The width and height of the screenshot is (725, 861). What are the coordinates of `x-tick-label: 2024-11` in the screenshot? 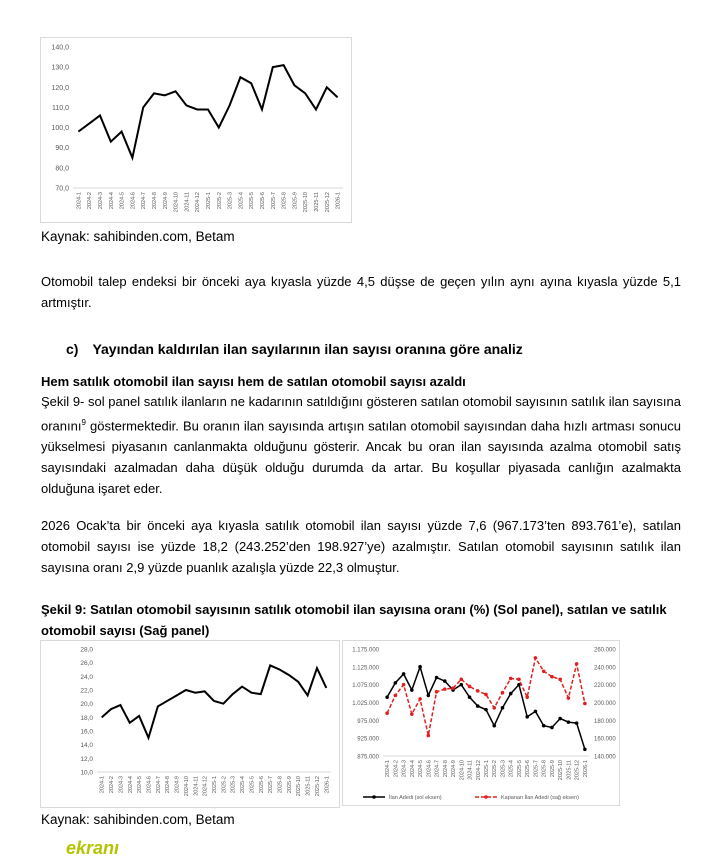 It's located at (187, 202).